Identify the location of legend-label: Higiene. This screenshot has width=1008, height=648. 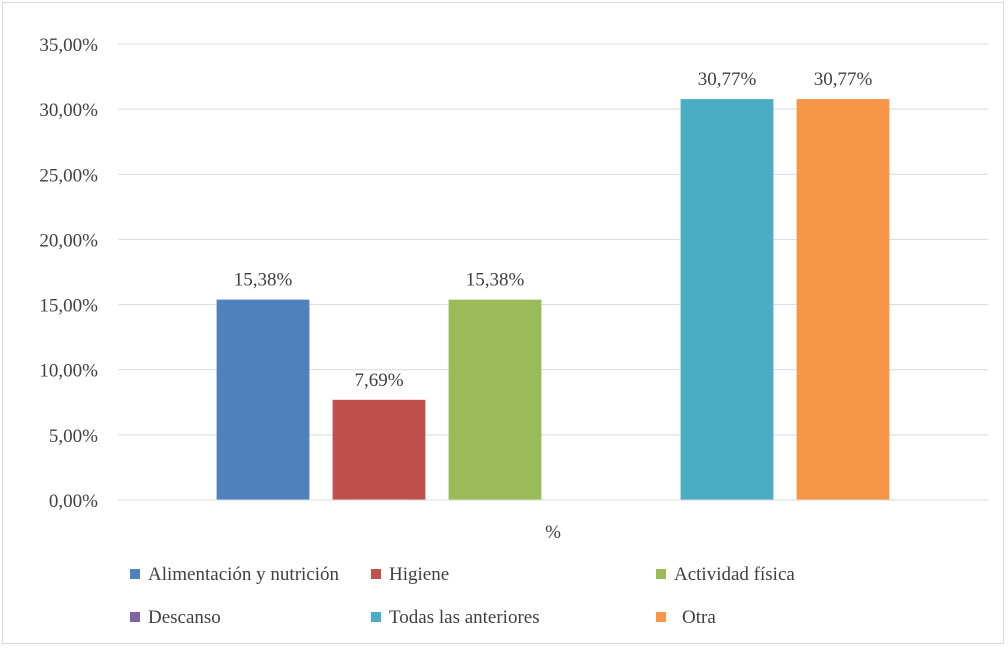
(419, 574).